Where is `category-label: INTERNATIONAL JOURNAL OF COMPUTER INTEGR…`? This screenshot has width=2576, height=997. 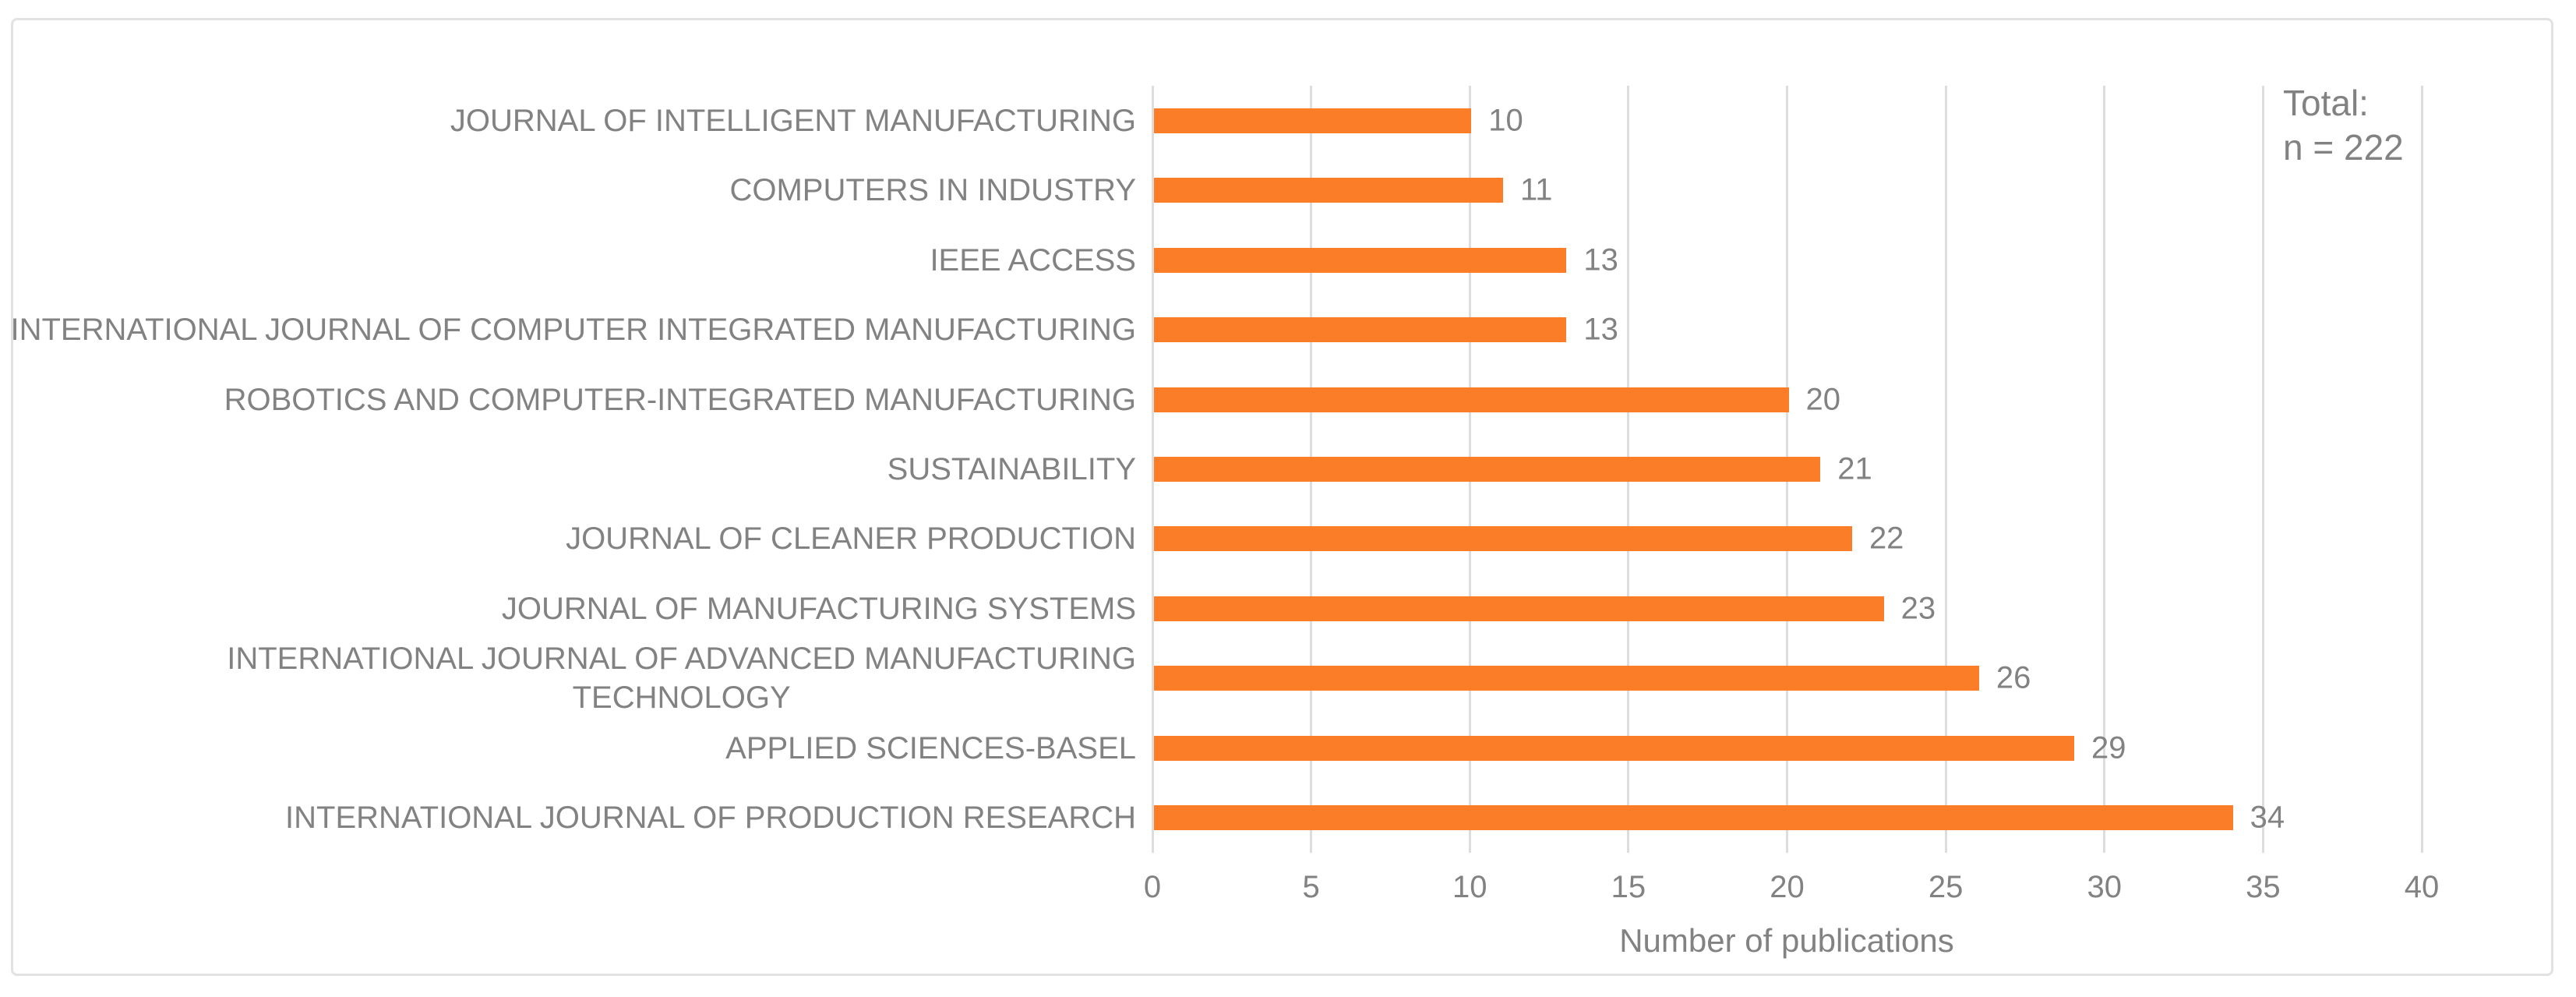
category-label: INTERNATIONAL JOURNAL OF COMPUTER INTEGR… is located at coordinates (573, 329).